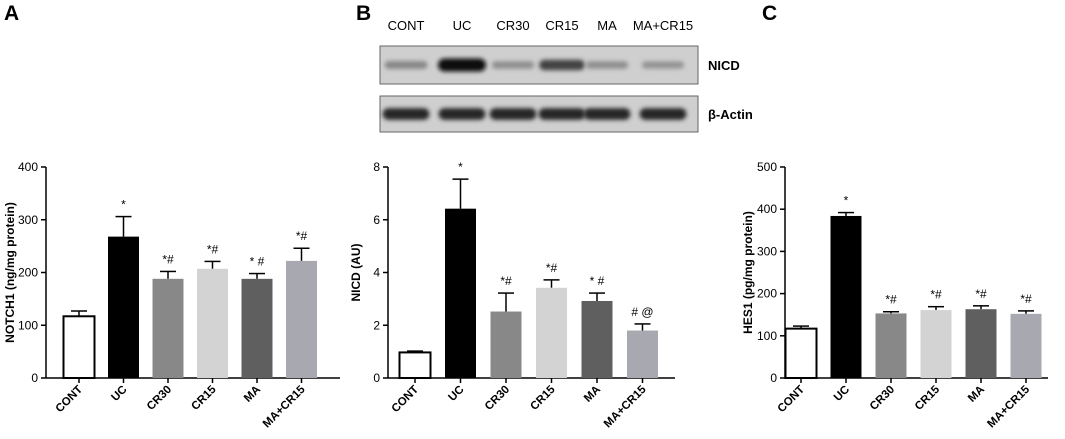  I want to click on panel-label-c: C, so click(769, 13).